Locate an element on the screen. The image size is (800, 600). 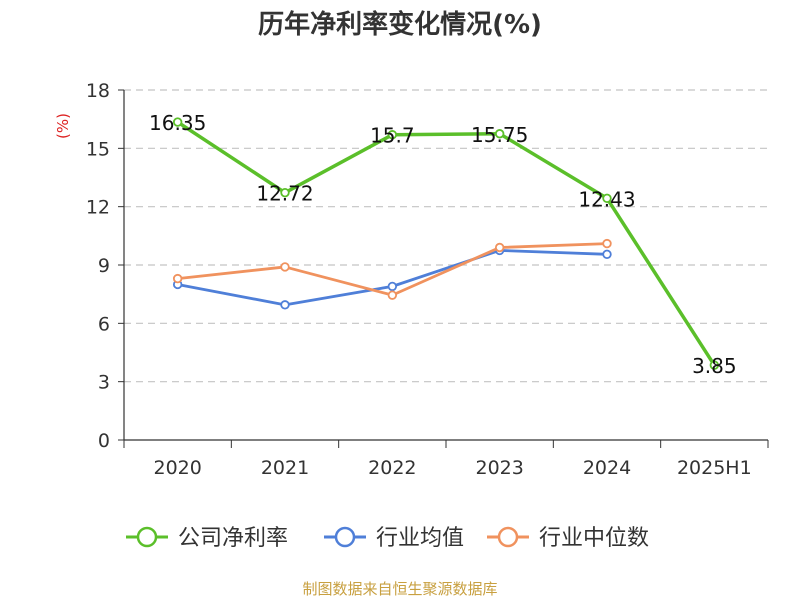
legend-item-0: 公司净利率 is located at coordinates (207, 538).